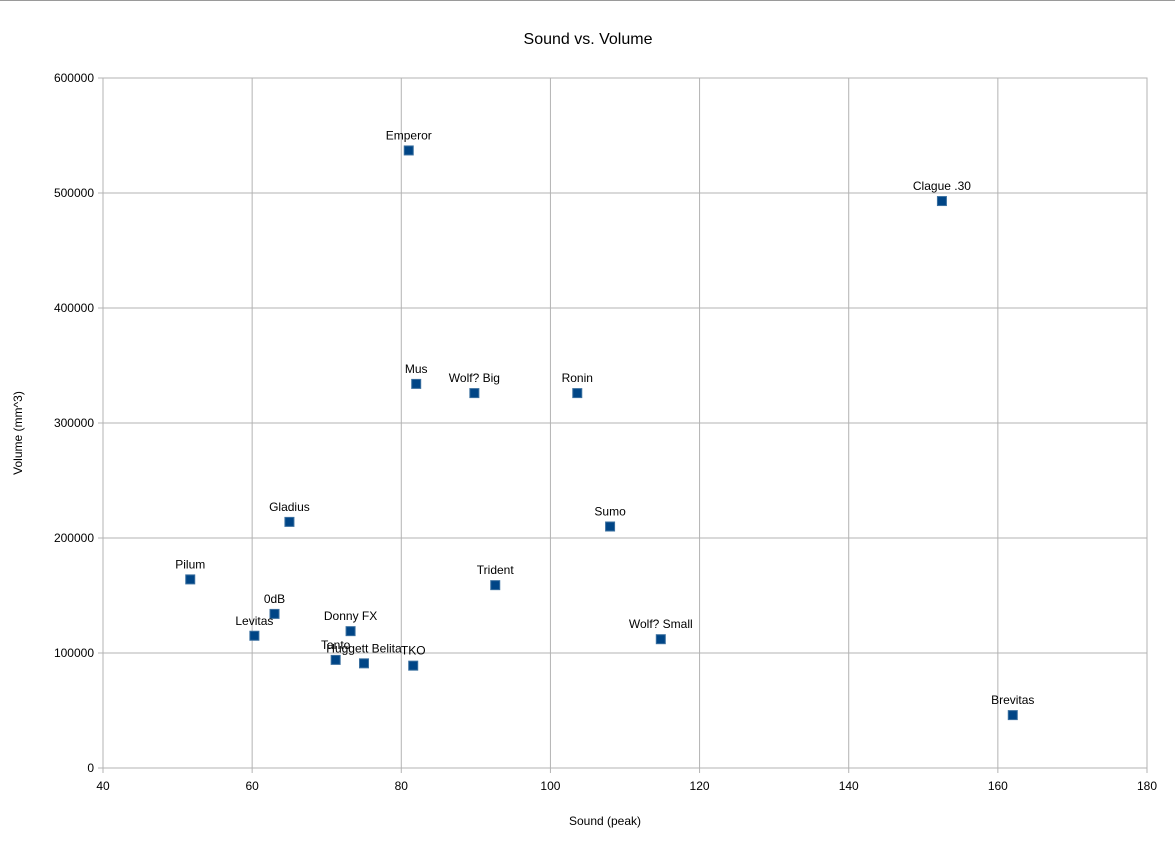  I want to click on data-point: Clague .30, so click(942, 193).